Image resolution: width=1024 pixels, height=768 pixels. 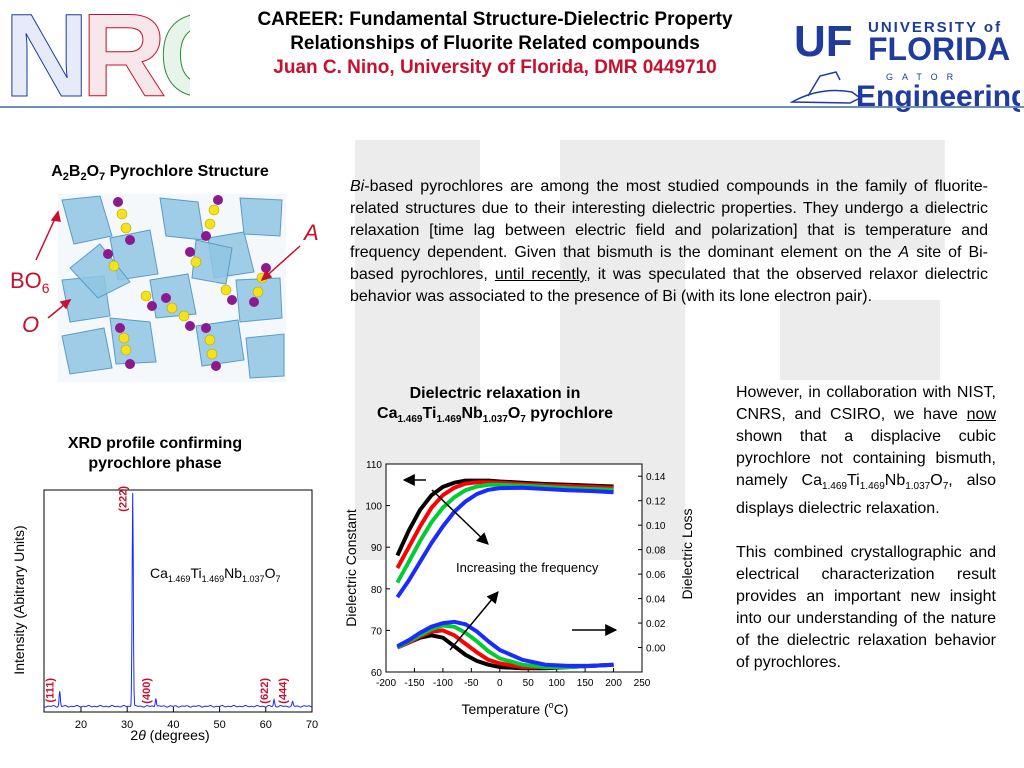 What do you see at coordinates (529, 683) in the screenshot?
I see `diel-x-tick-label: 50` at bounding box center [529, 683].